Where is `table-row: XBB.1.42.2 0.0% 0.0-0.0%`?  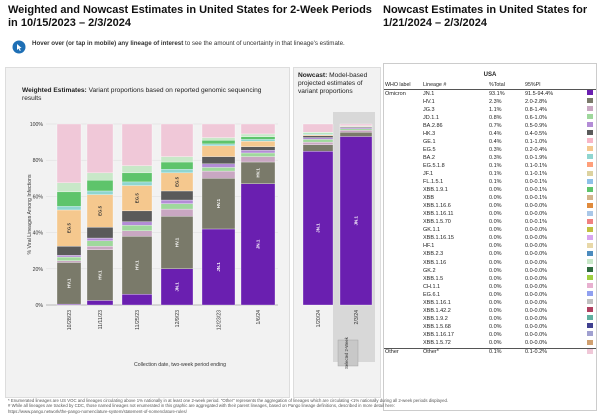 table-row: XBB.1.42.2 0.0% 0.0-0.0% is located at coordinates (490, 311).